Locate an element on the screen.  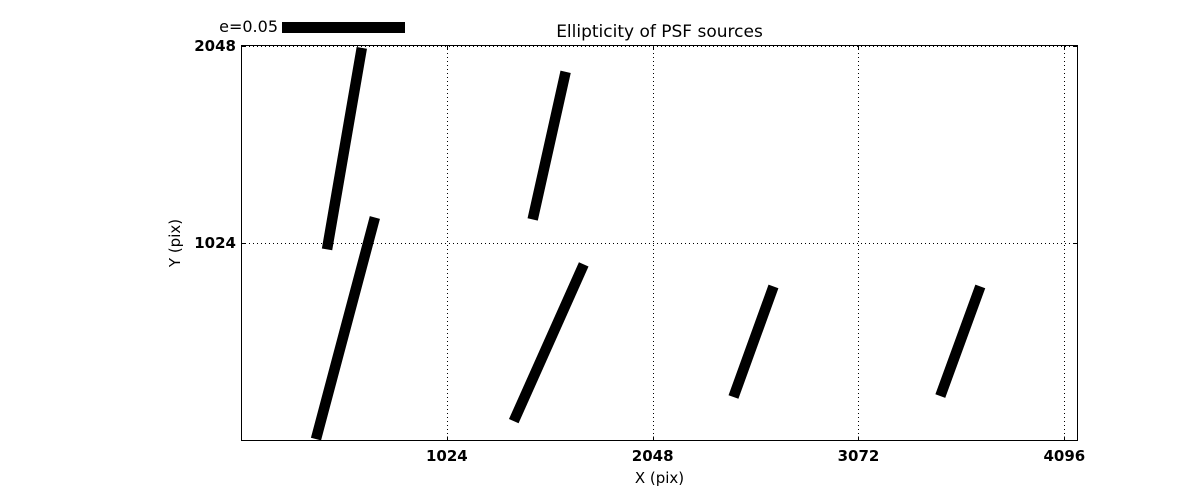
y-tick-label: 2048 is located at coordinates (215, 45).